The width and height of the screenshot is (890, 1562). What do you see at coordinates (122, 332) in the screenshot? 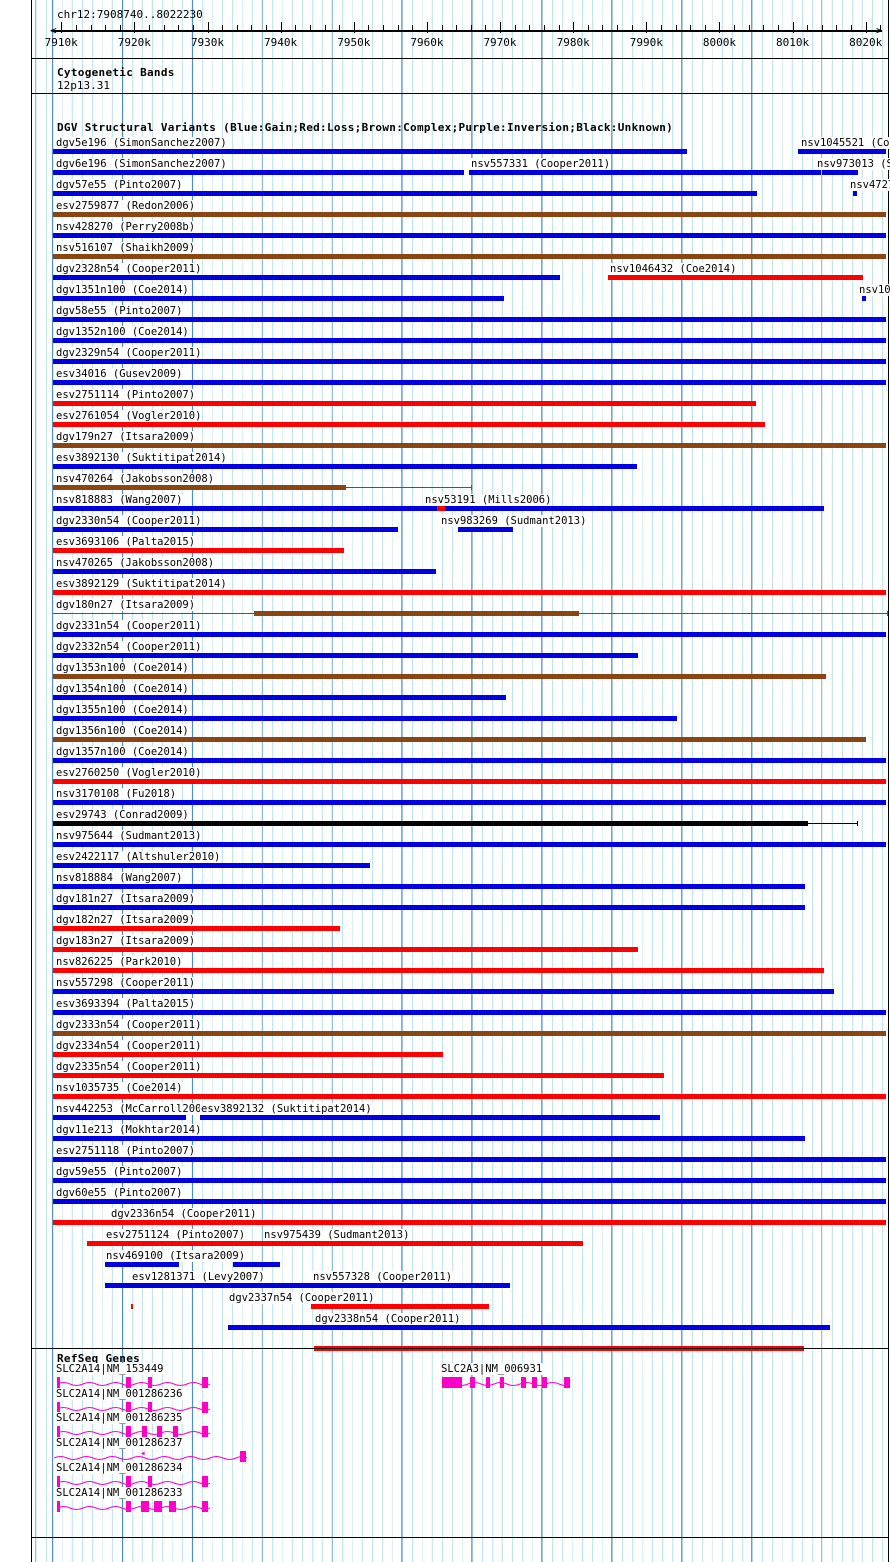
I see `variant-label: dgv1352n100 (Coe2014)` at bounding box center [122, 332].